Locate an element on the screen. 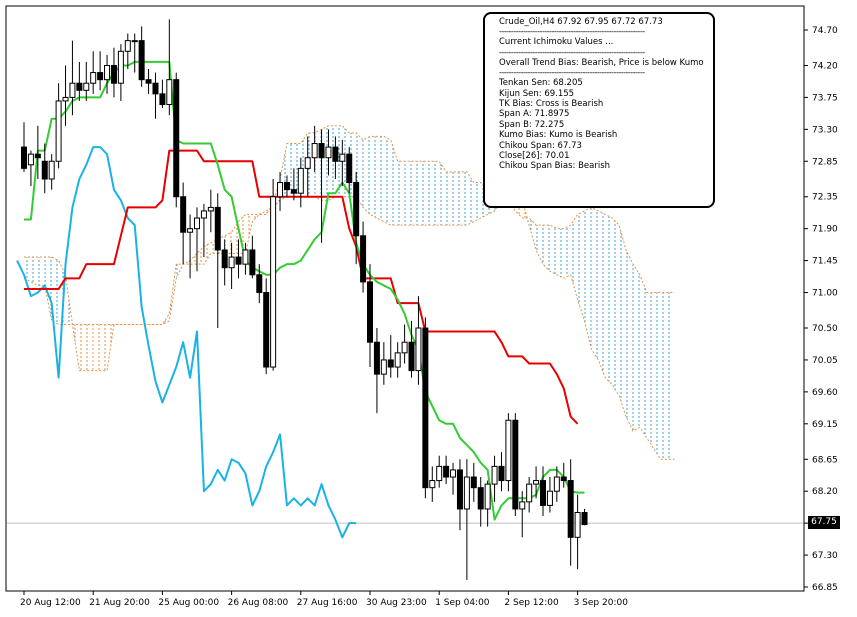 The width and height of the screenshot is (857, 617). y-tick-label: 67.30 is located at coordinates (825, 556).